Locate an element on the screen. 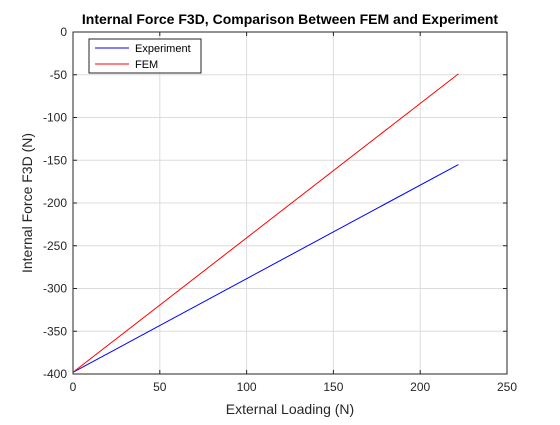 The image size is (560, 425). legend-label-experiment: Experiment is located at coordinates (163, 49).